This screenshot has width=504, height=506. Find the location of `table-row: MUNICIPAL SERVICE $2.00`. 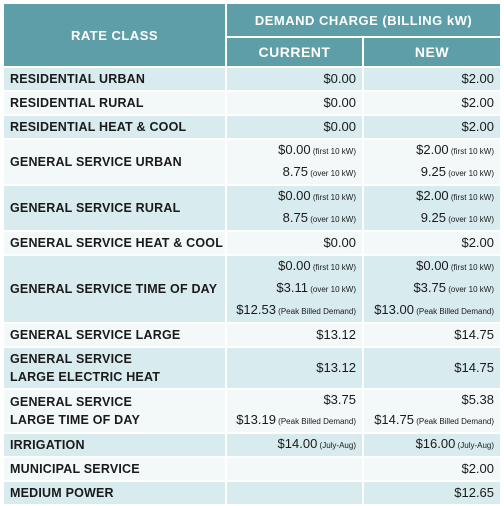

table-row: MUNICIPAL SERVICE $2.00 is located at coordinates (252, 469).